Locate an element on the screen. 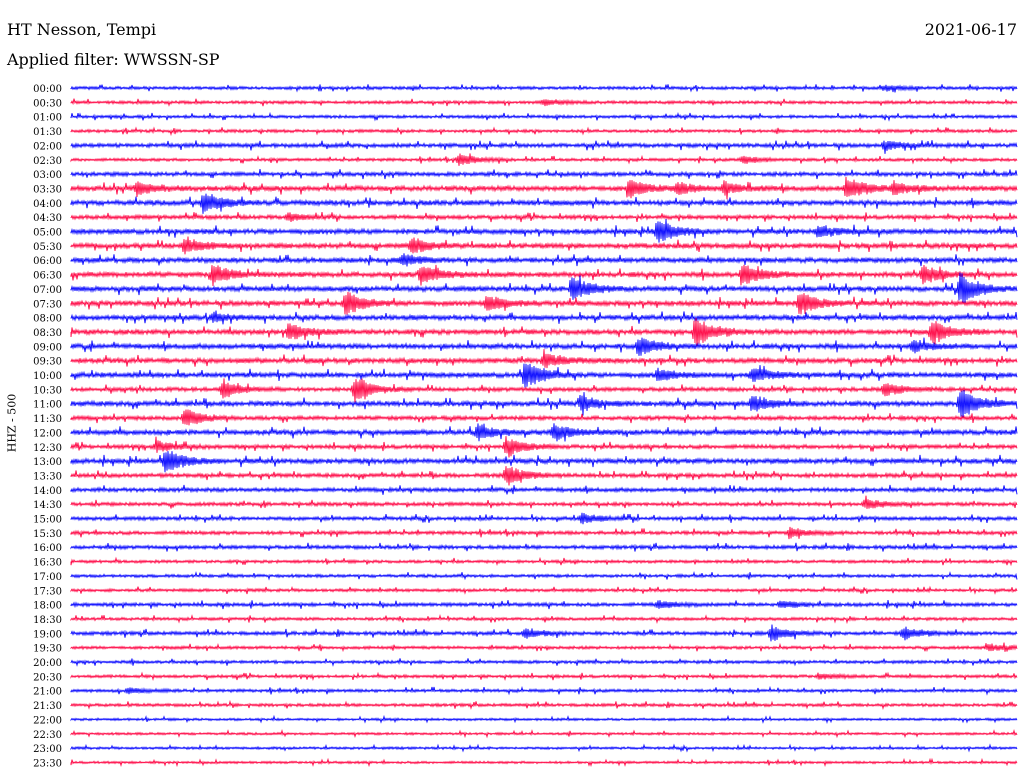 The image size is (1024, 780). row-time-label: 01:30 is located at coordinates (47, 132).